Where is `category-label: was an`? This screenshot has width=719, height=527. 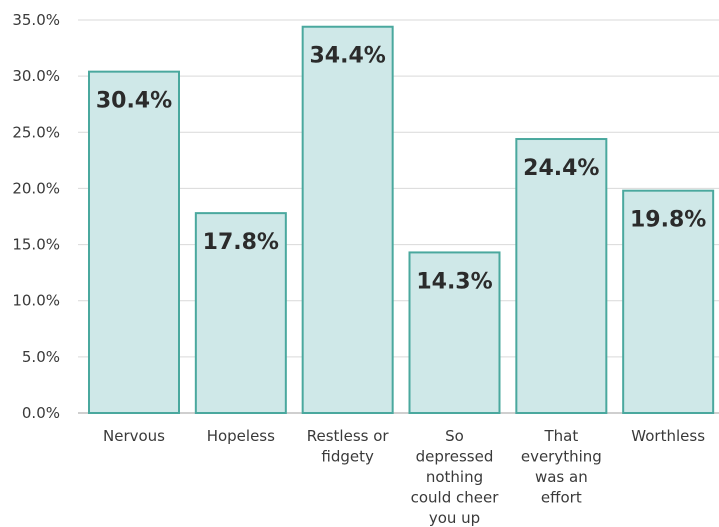
category-label: was an is located at coordinates (561, 477).